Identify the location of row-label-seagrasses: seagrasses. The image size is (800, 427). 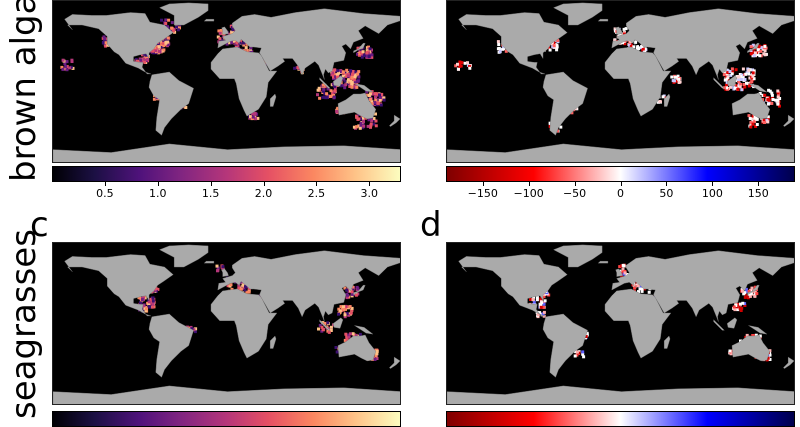
(24, 324).